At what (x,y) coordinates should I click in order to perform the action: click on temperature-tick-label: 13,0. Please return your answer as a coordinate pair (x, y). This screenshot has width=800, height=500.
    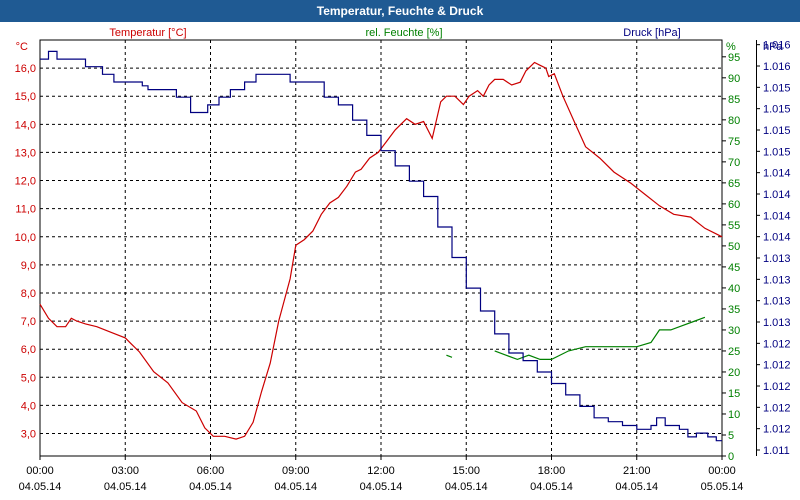
    Looking at the image, I should click on (25, 153).